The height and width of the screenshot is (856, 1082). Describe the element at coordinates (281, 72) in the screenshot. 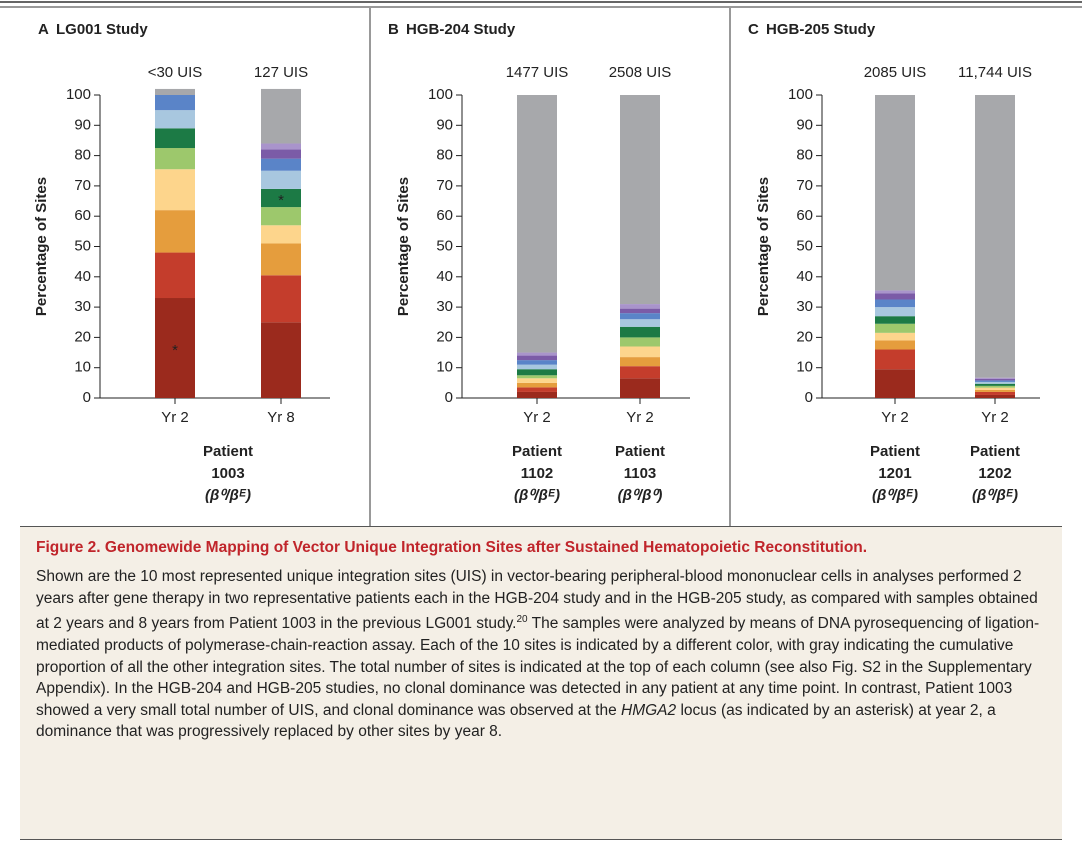

I see `column-label: 127 UIS` at that location.